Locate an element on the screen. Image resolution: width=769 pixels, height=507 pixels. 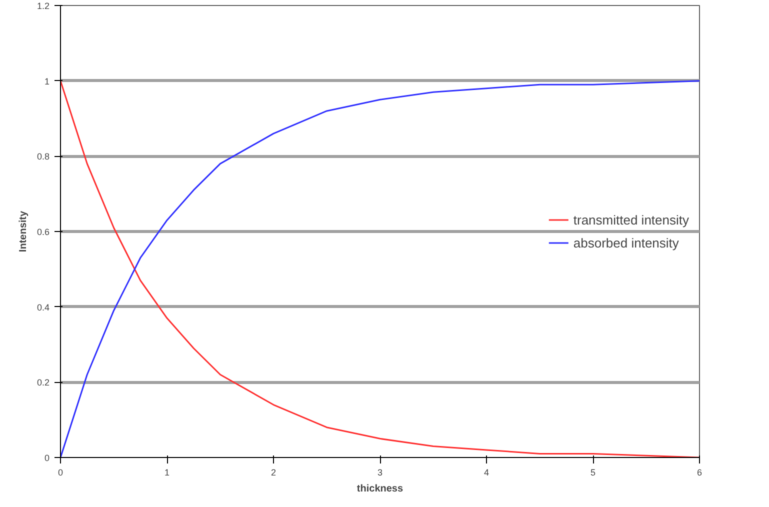
x-tick-label: 0 is located at coordinates (61, 473).